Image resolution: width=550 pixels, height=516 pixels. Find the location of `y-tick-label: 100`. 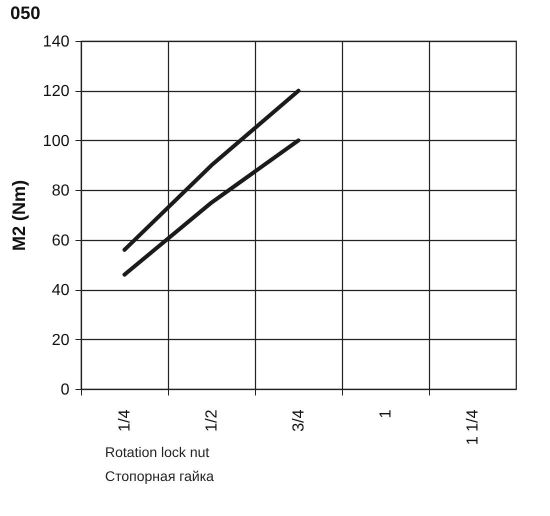

y-tick-label: 100 is located at coordinates (56, 141).